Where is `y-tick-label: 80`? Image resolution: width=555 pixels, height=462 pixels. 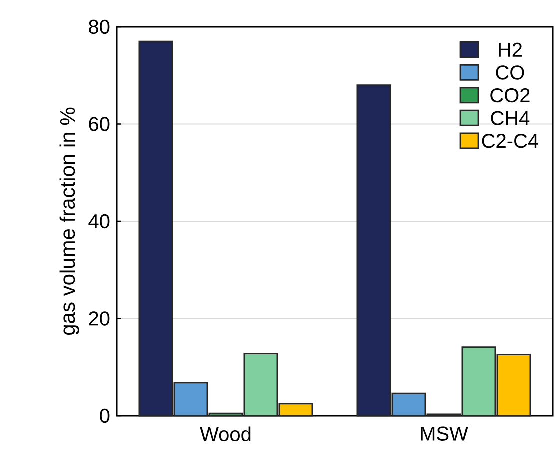 y-tick-label: 80 is located at coordinates (99, 27).